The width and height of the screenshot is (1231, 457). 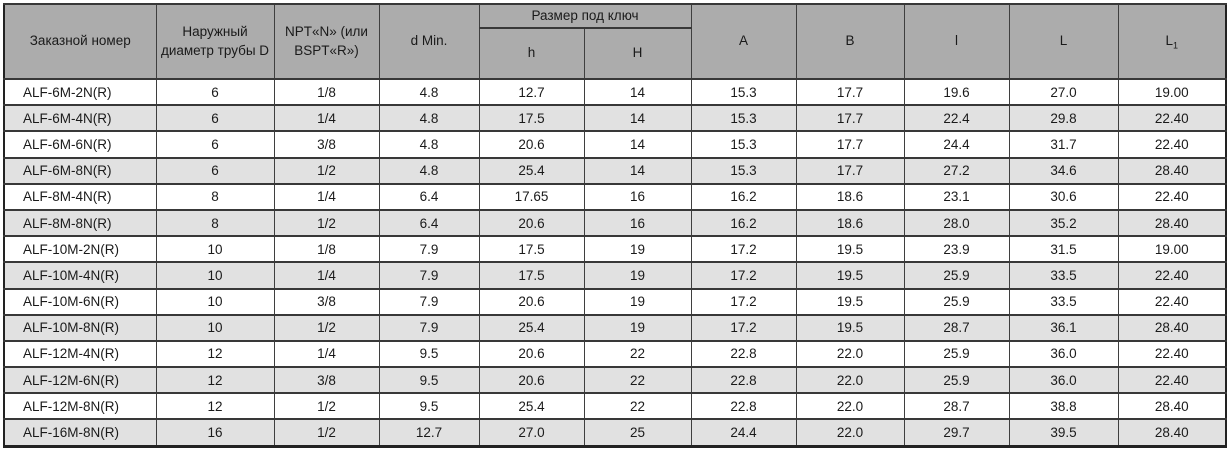 What do you see at coordinates (956, 92) in the screenshot?
I see `cell: 19.6` at bounding box center [956, 92].